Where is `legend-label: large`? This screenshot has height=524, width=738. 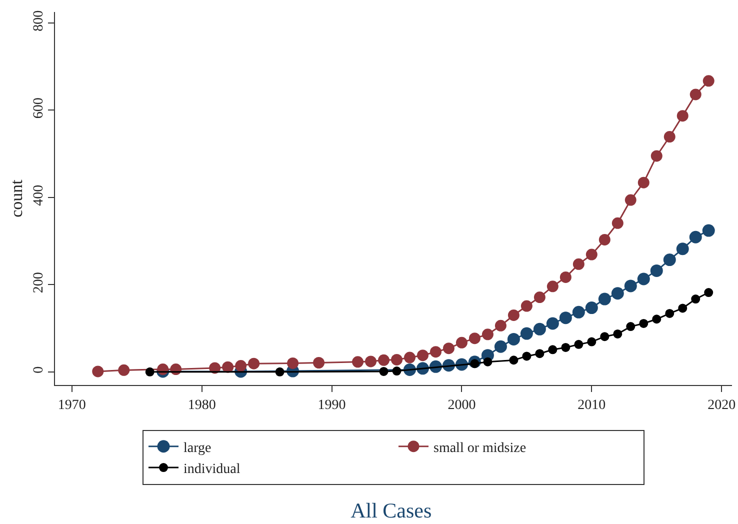
legend-label: large is located at coordinates (198, 448).